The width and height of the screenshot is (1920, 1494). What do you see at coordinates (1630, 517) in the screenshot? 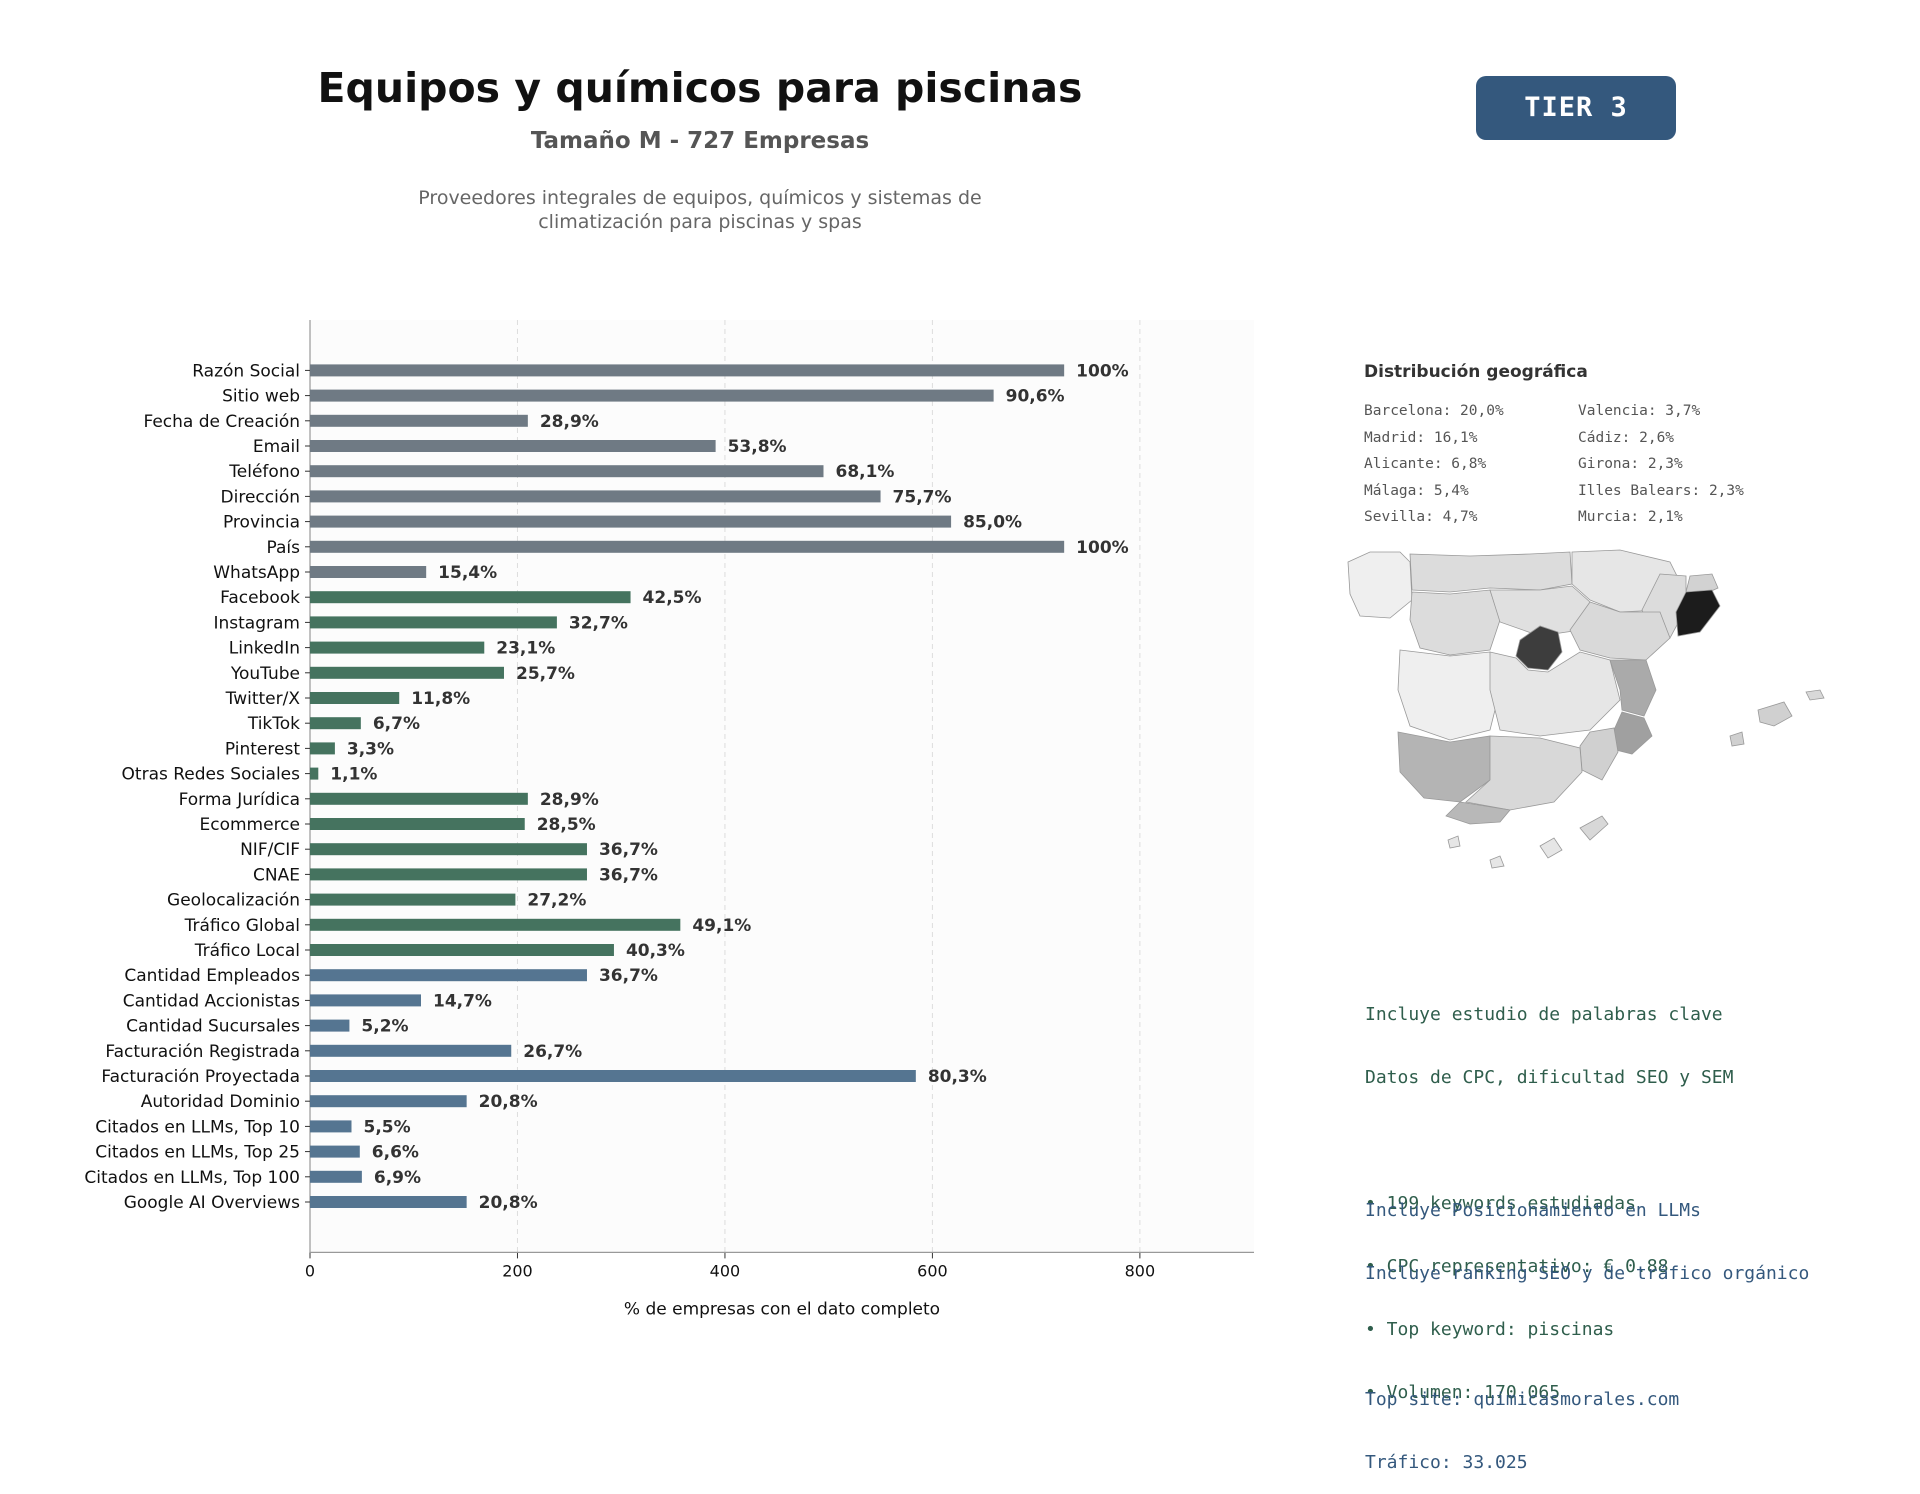
I see `geo-item: Murcia: 2,1%` at bounding box center [1630, 517].